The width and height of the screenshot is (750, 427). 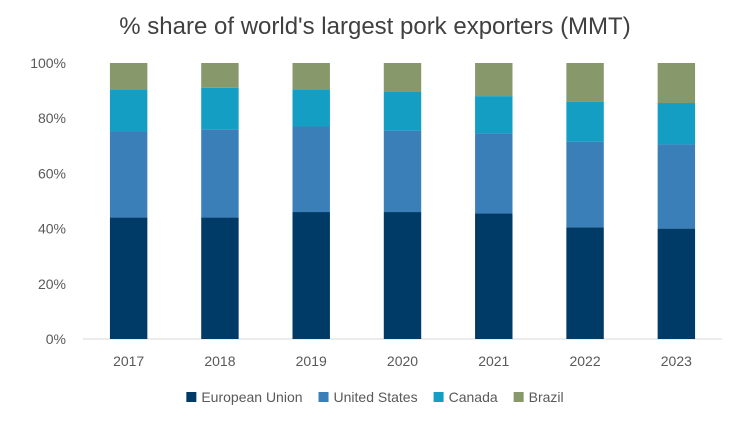 What do you see at coordinates (220, 75) in the screenshot?
I see `bar-brazil-2018` at bounding box center [220, 75].